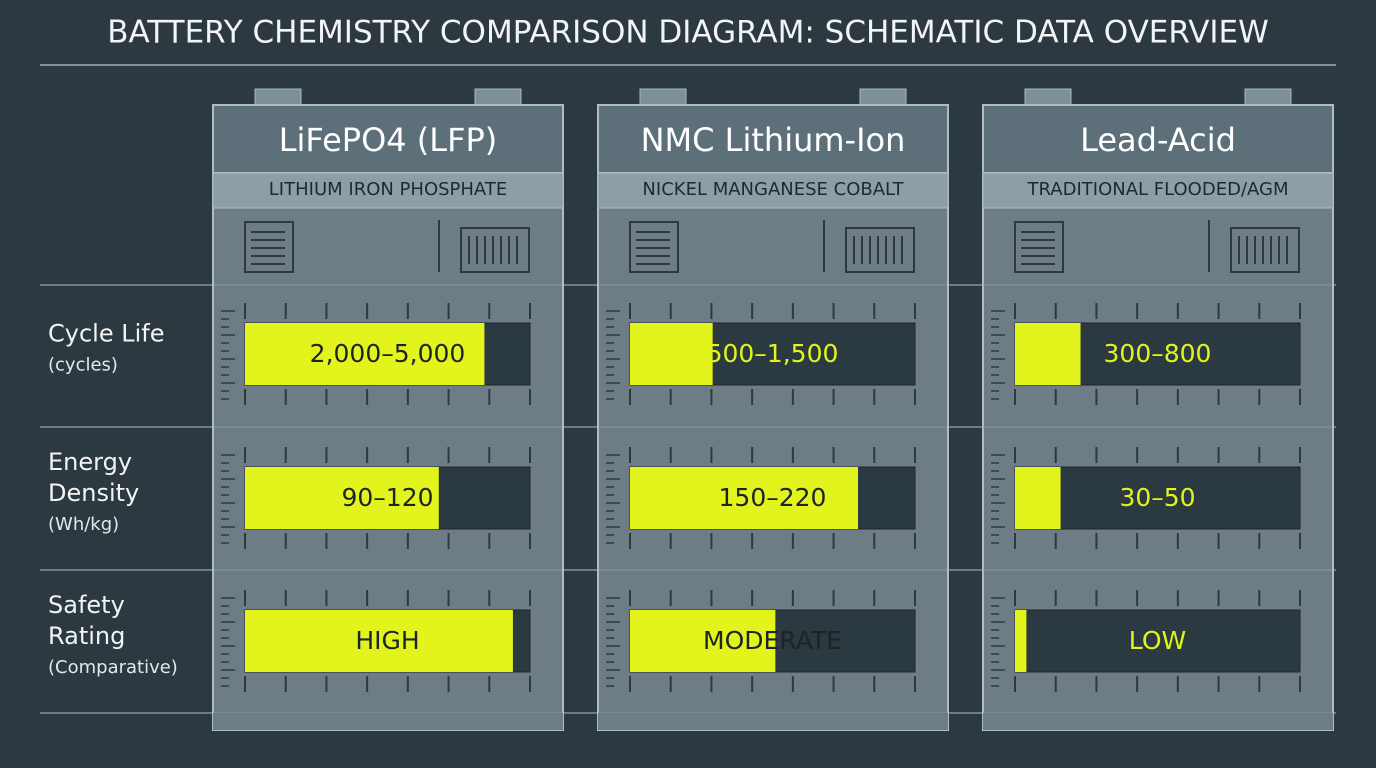 The width and height of the screenshot is (1376, 768). What do you see at coordinates (83, 365) in the screenshot?
I see `row-unit: (cycles)` at bounding box center [83, 365].